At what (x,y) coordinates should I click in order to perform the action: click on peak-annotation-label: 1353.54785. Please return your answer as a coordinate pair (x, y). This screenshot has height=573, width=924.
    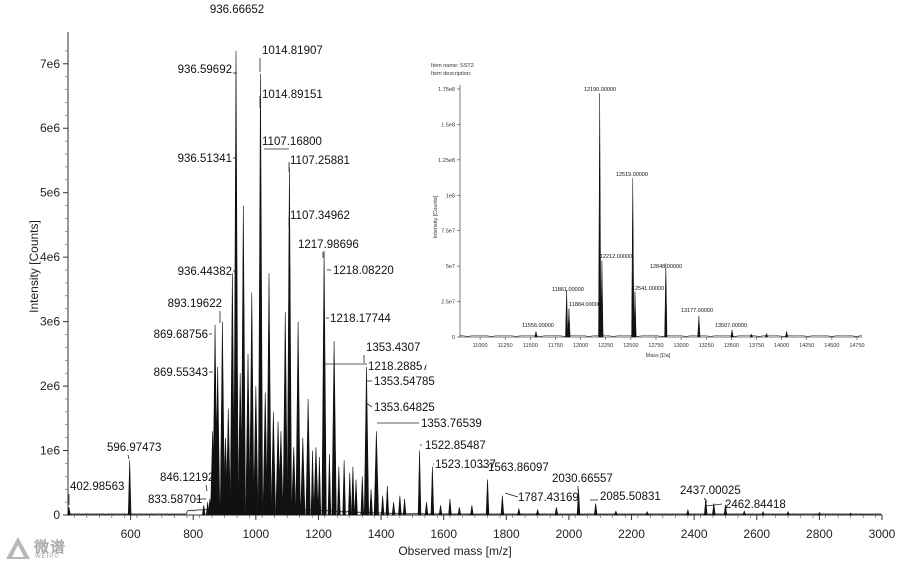
    Looking at the image, I should click on (404, 382).